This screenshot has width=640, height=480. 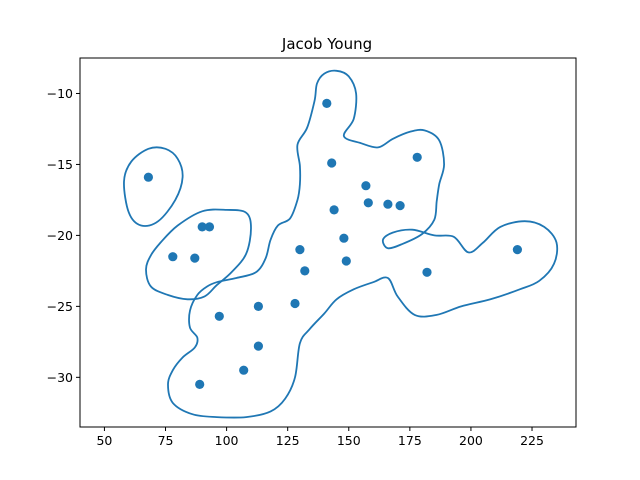 What do you see at coordinates (60, 235) in the screenshot?
I see `y-tick-label: −20` at bounding box center [60, 235].